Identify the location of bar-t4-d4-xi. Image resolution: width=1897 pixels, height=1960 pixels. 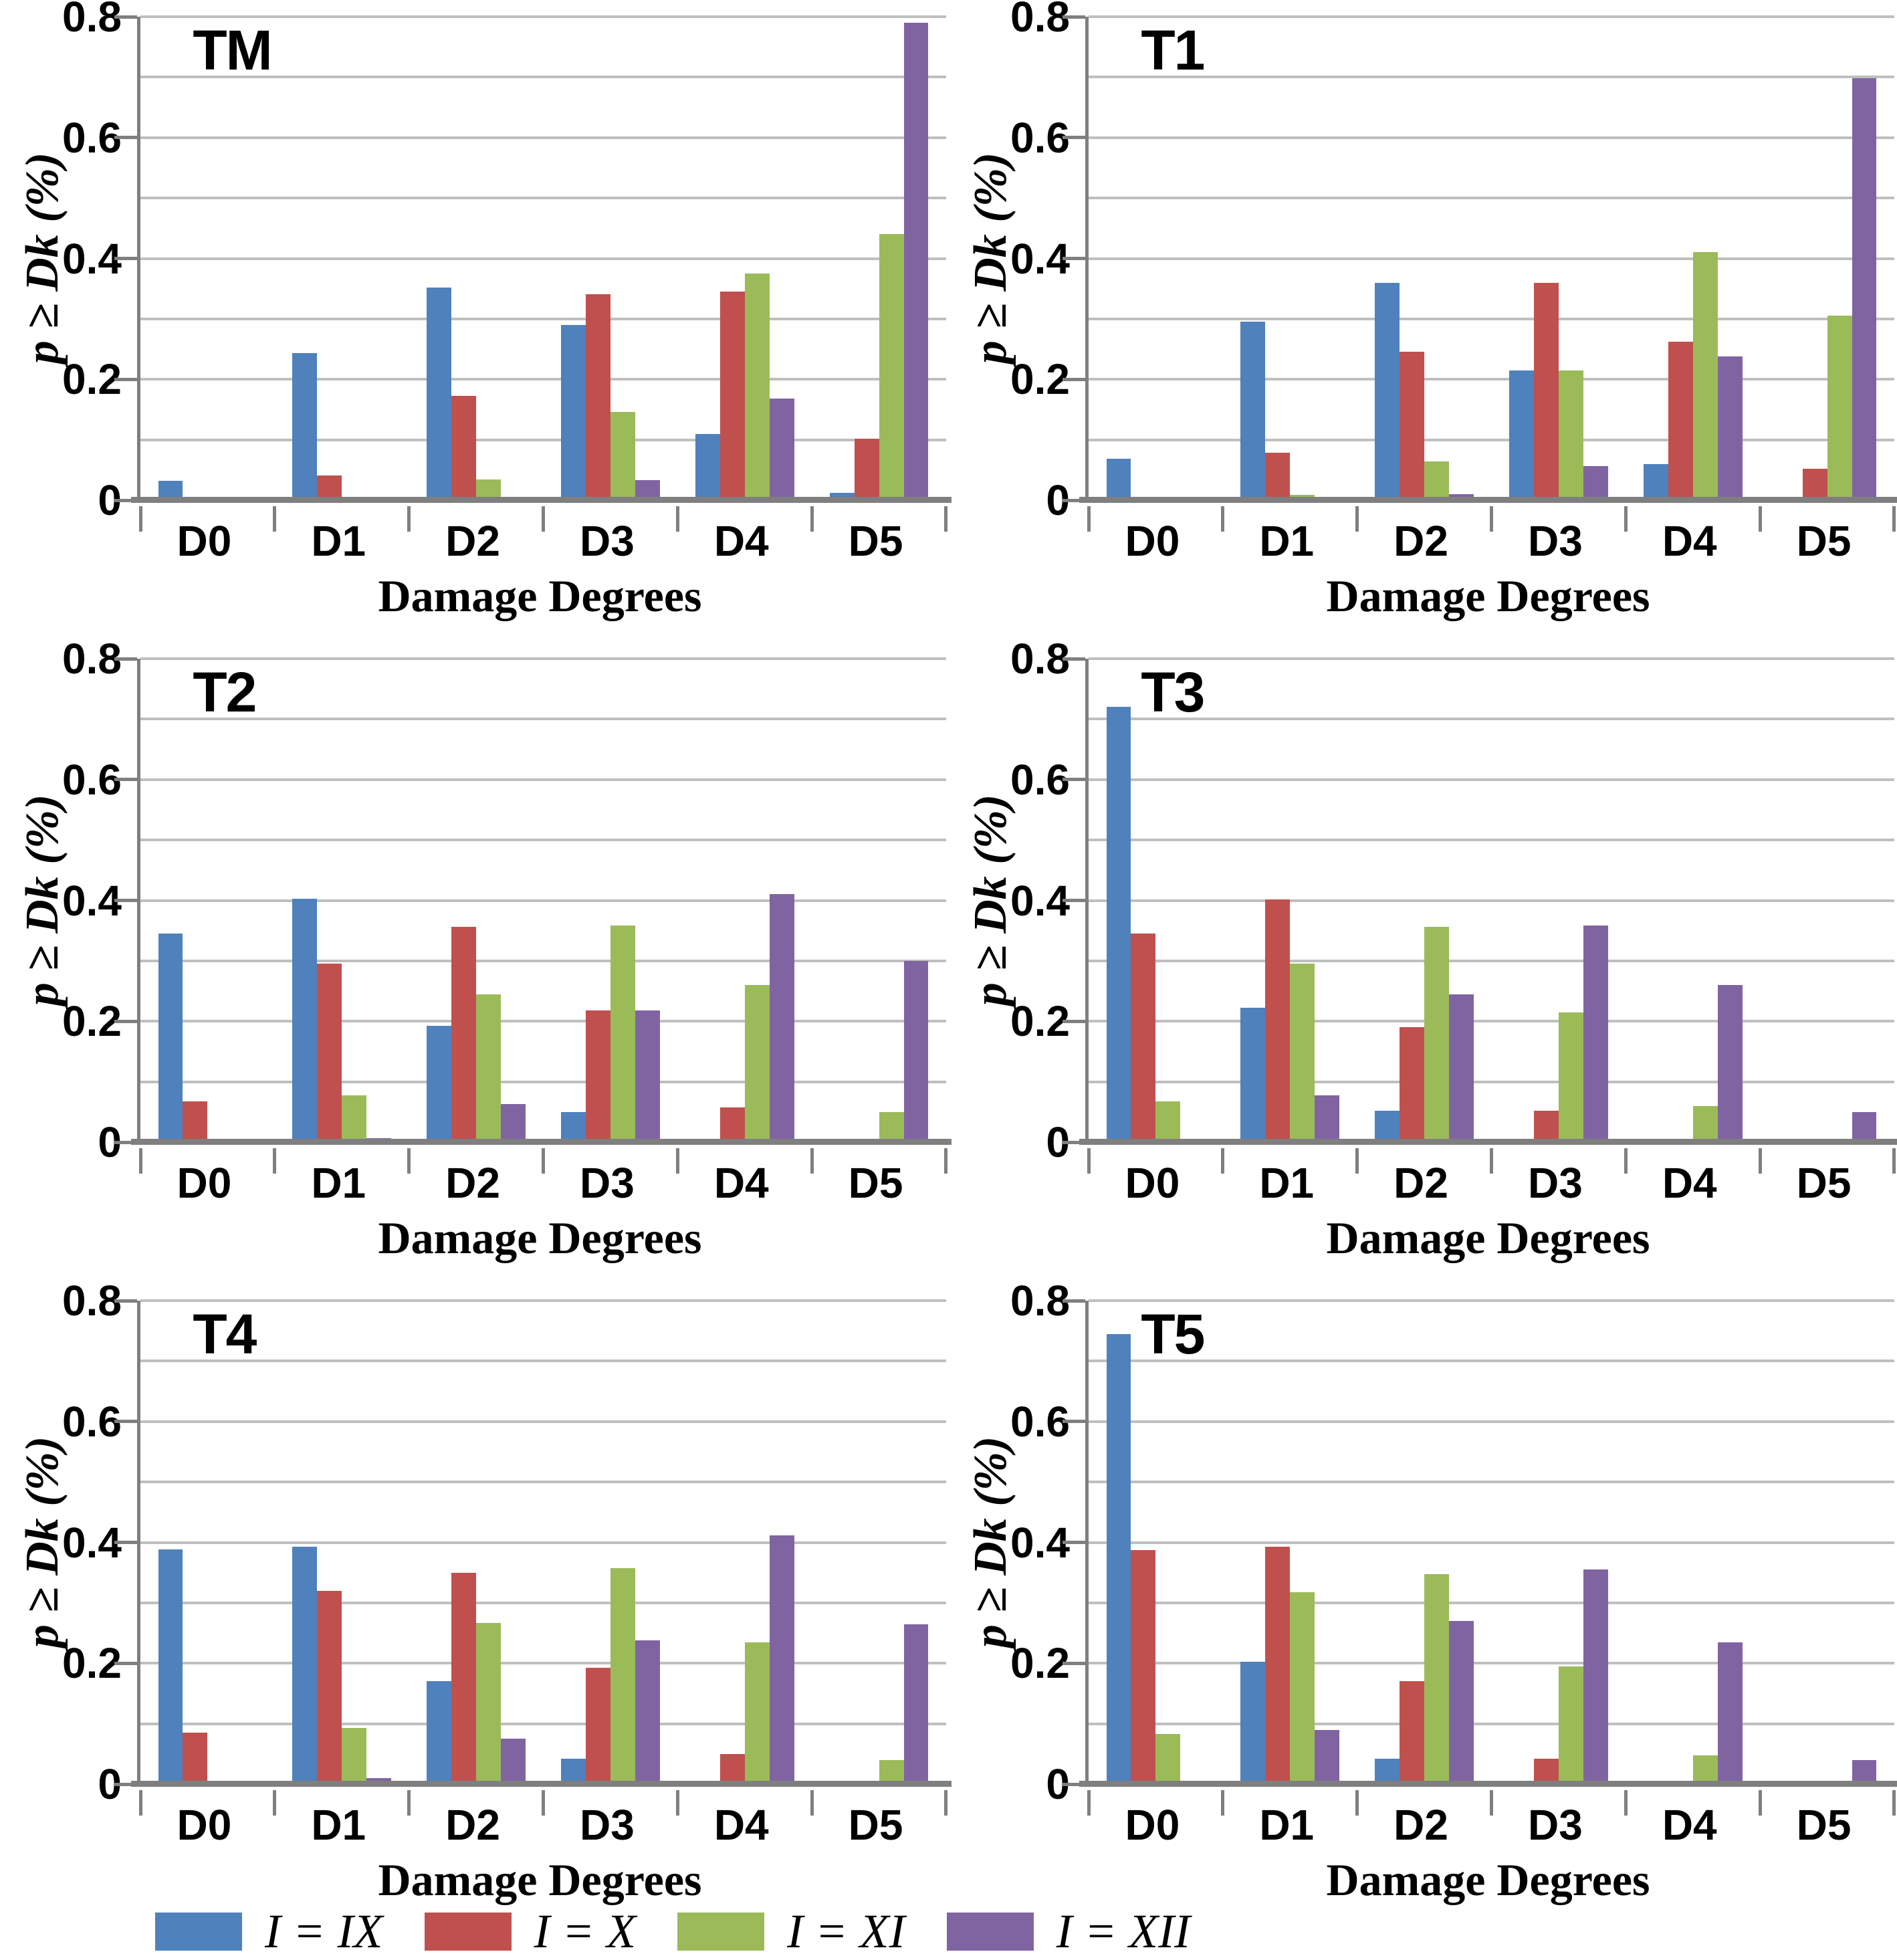
(757, 1713).